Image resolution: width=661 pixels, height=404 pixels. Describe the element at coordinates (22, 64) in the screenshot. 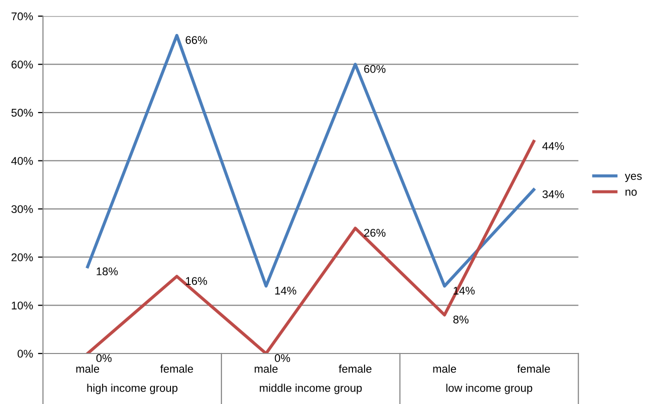

I see `y-tick-label: 60%` at that location.